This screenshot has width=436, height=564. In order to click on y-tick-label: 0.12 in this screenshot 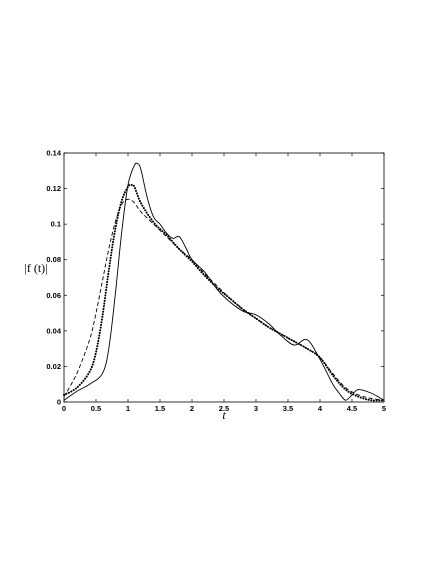, I will do `click(53, 188)`.